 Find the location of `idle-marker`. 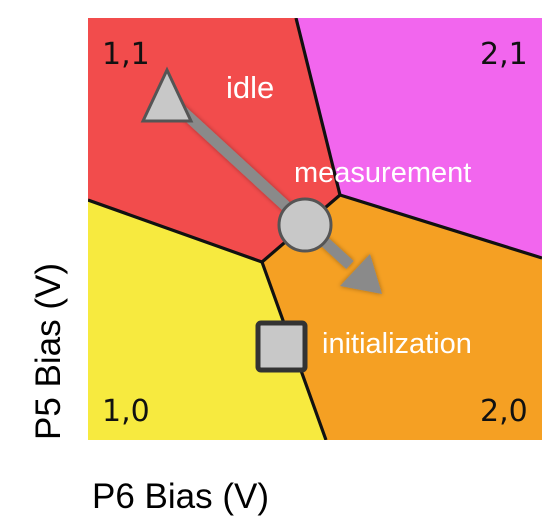

idle-marker is located at coordinates (167, 94).